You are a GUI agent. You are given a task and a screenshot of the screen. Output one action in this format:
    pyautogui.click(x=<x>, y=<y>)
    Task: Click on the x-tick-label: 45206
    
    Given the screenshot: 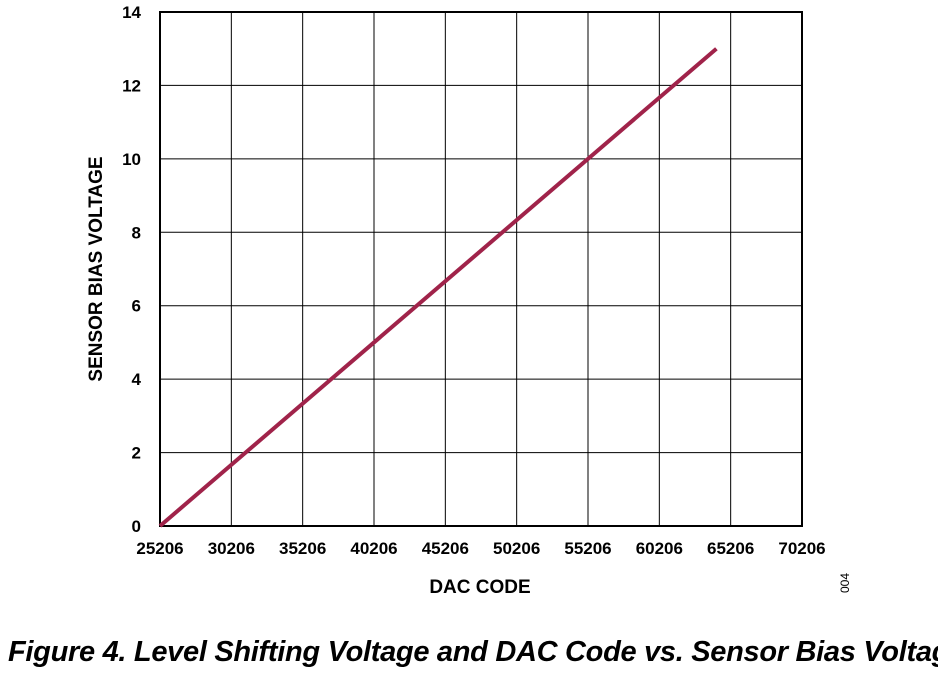 What is the action you would take?
    pyautogui.click(x=445, y=548)
    